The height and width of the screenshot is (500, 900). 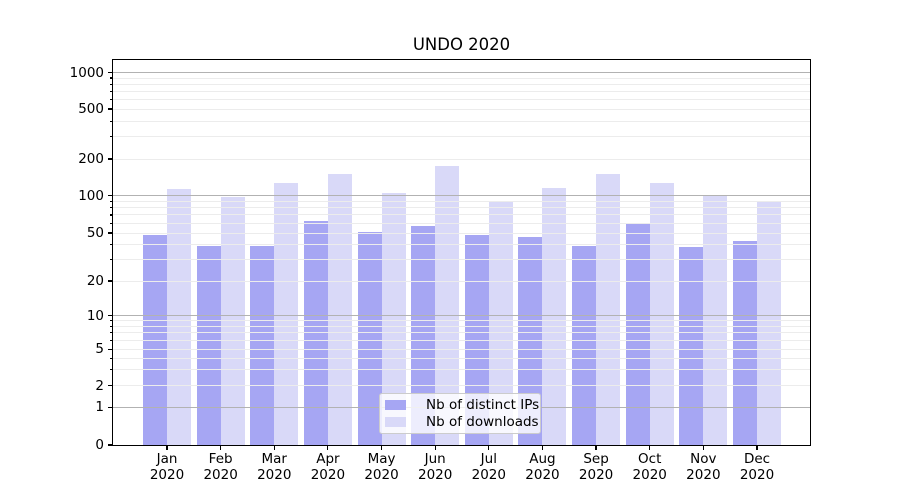 What do you see at coordinates (542, 467) in the screenshot?
I see `x-tick-label: Aug 2020` at bounding box center [542, 467].